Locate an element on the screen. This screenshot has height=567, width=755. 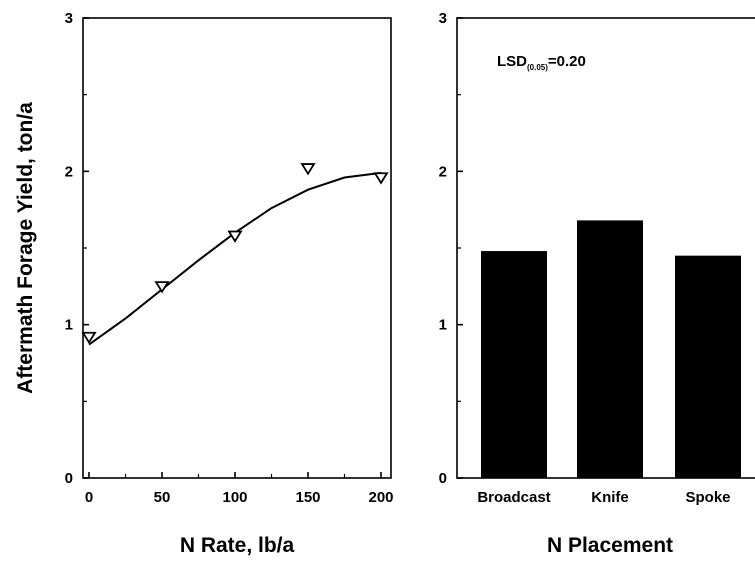
left-x-axis: 0 50 100 150 200 is located at coordinates (239, 489).